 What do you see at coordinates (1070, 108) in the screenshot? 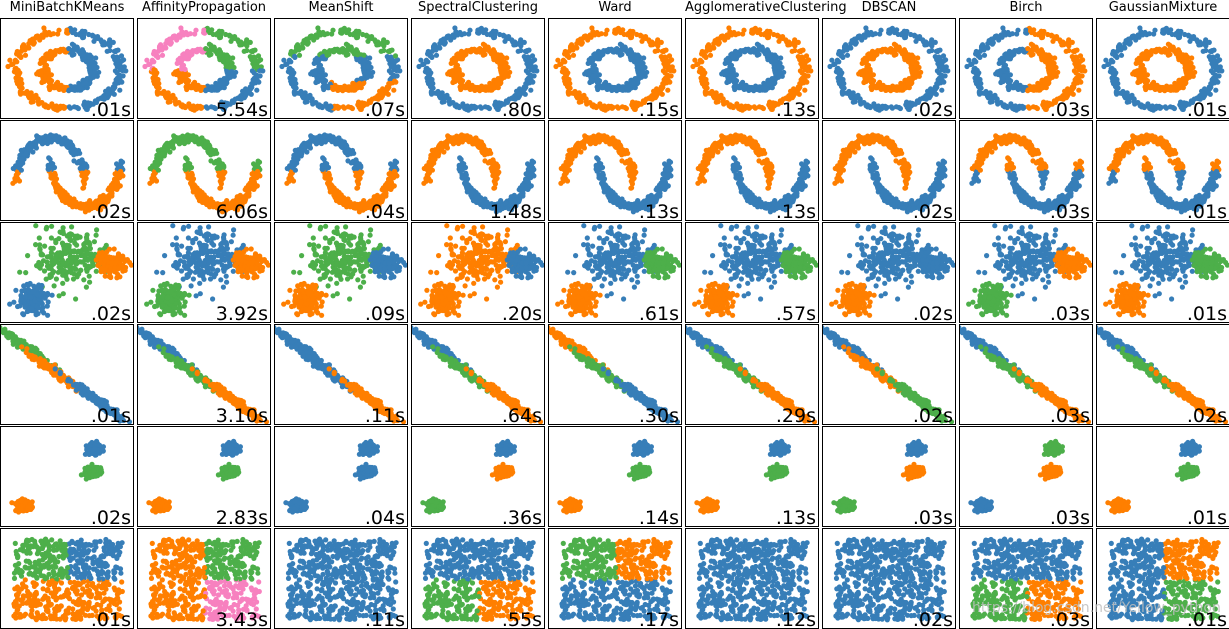
I see `runtime-label: .03s` at bounding box center [1070, 108].